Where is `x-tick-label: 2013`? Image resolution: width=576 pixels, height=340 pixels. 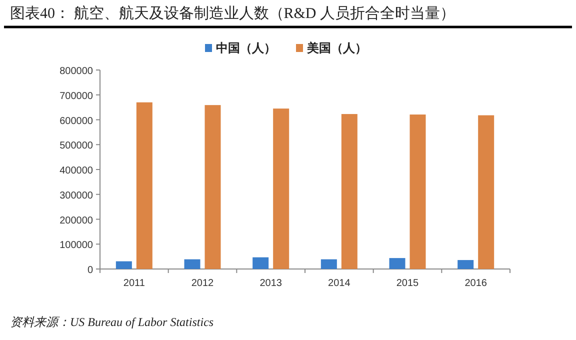
x-tick-label: 2013 is located at coordinates (271, 283).